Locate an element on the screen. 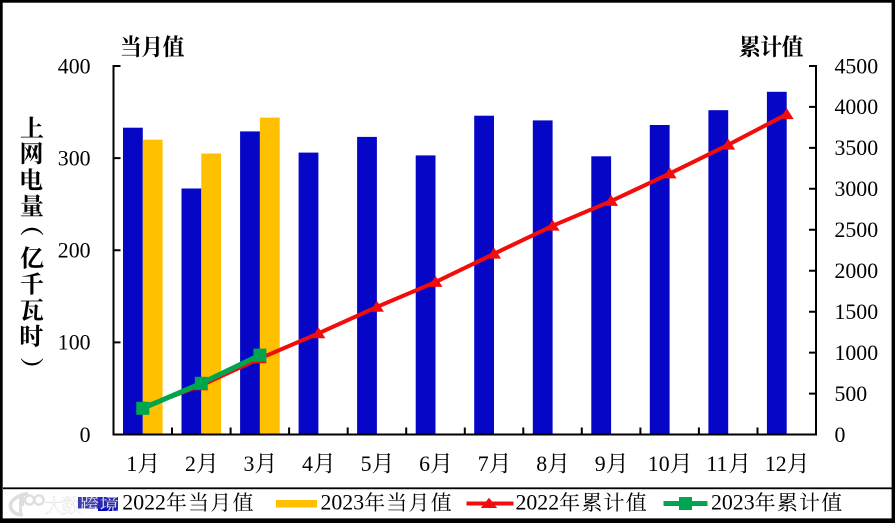  svg-text: 2000 is located at coordinates (857, 271).